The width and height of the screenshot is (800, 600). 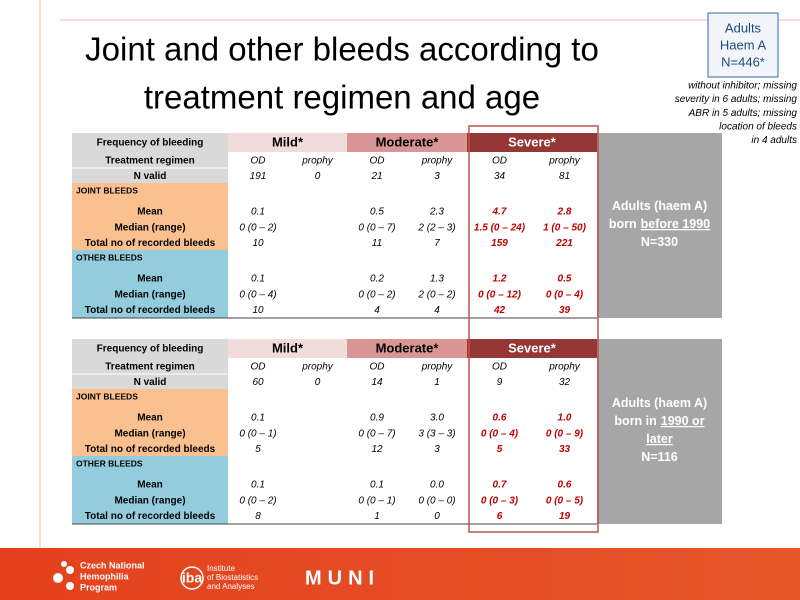 What do you see at coordinates (683, 421) in the screenshot?
I see `side-segment: 1990 or` at bounding box center [683, 421].